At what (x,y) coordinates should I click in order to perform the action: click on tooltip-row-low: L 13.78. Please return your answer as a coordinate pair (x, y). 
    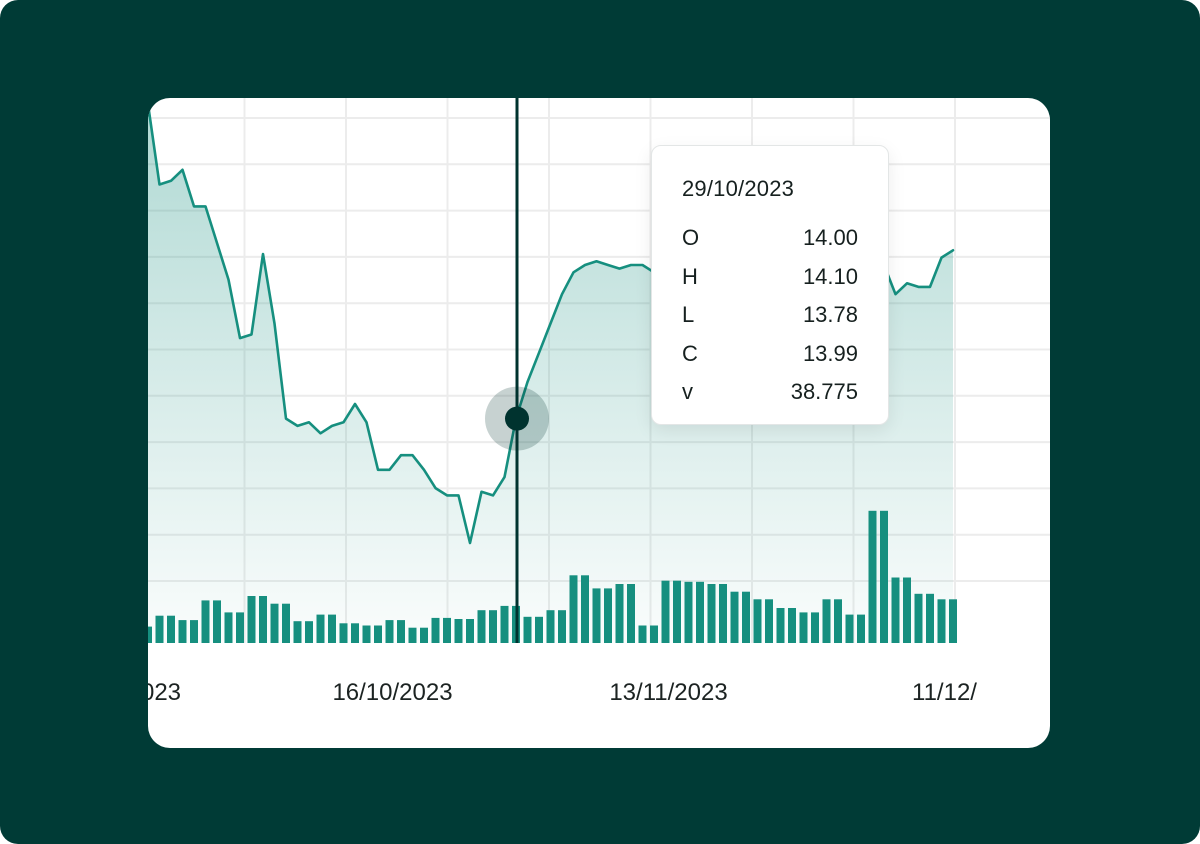
    Looking at the image, I should click on (770, 315).